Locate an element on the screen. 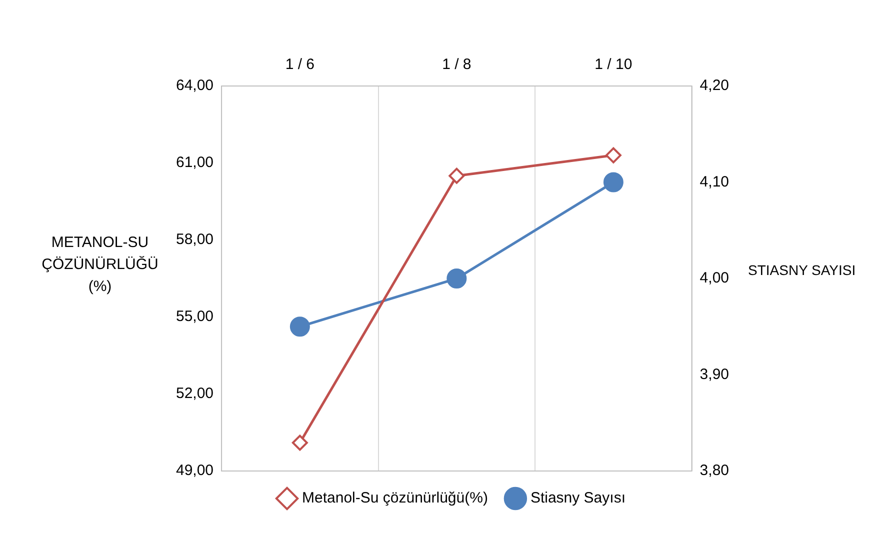 This screenshot has height=534, width=871. y-axis-title: METANOL-SU ÇÖZÜNÜRLÜĞÜ (%) is located at coordinates (100, 264).